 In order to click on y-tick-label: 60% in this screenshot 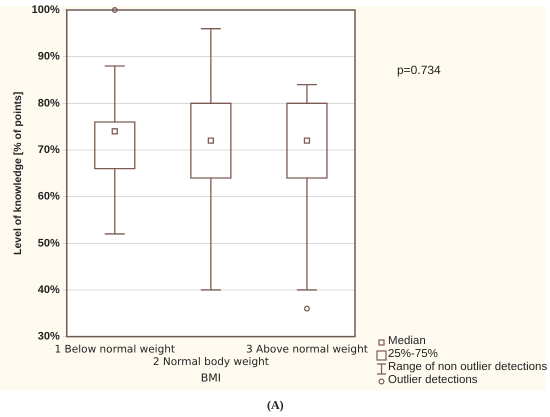, I will do `click(49, 196)`.